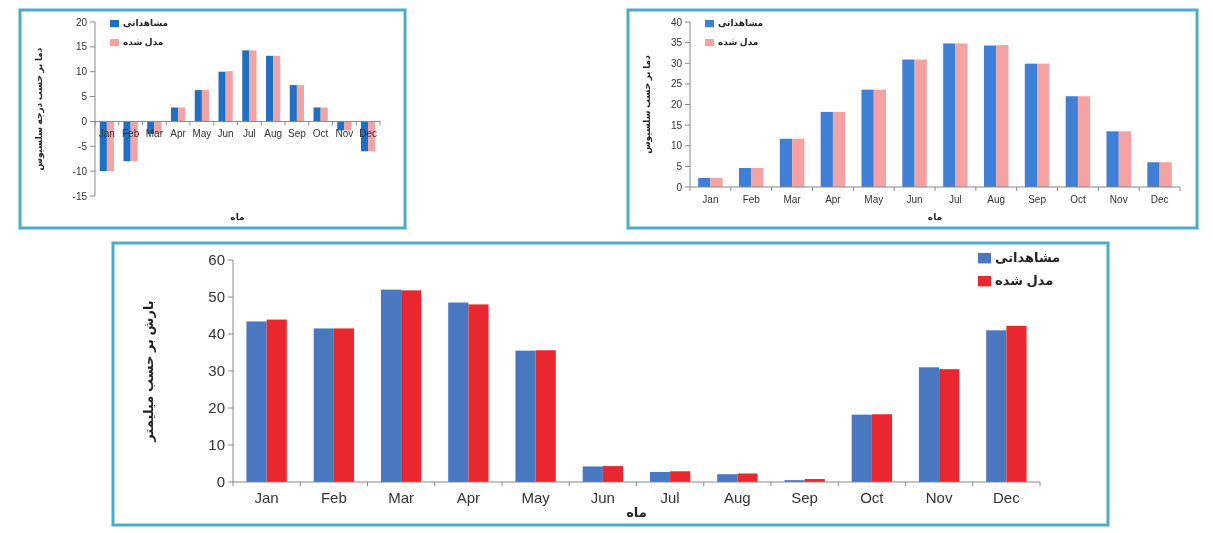 The width and height of the screenshot is (1213, 533). I want to click on y-tick-label: 35, so click(676, 43).